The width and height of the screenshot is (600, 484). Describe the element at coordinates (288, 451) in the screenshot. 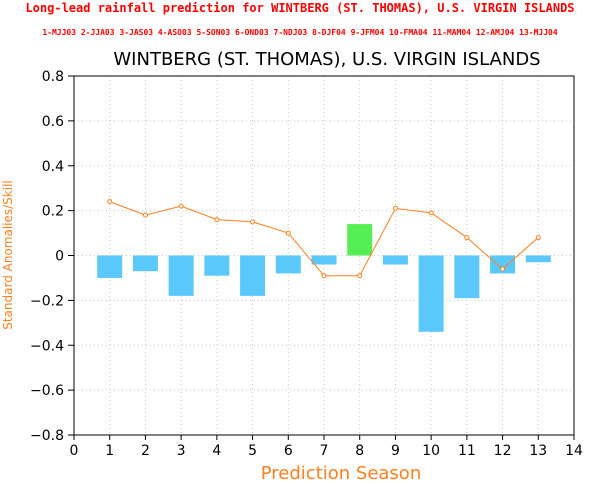

I see `x-tick-label: 6` at that location.